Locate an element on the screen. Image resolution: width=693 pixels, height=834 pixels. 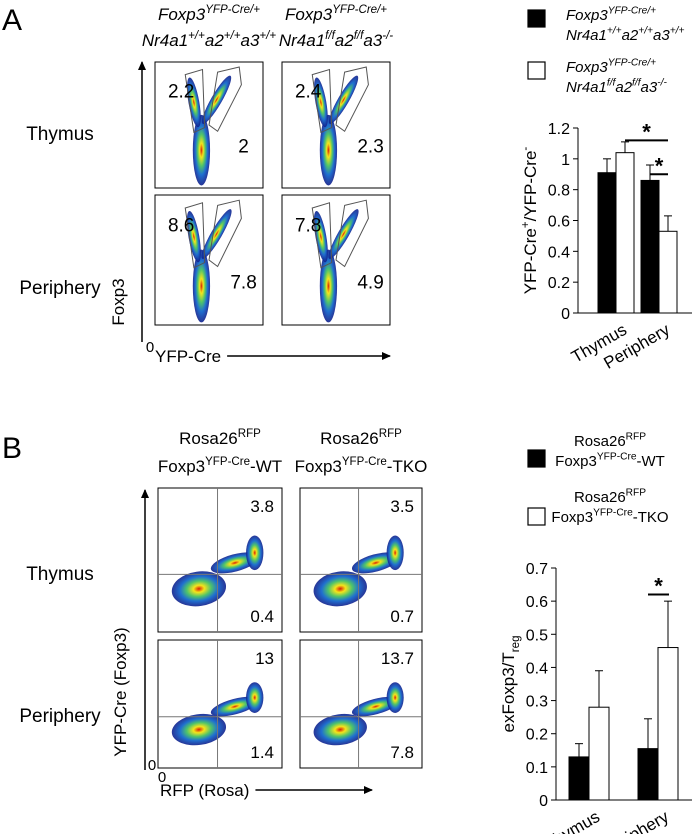
panel-label: B is located at coordinates (12, 448).